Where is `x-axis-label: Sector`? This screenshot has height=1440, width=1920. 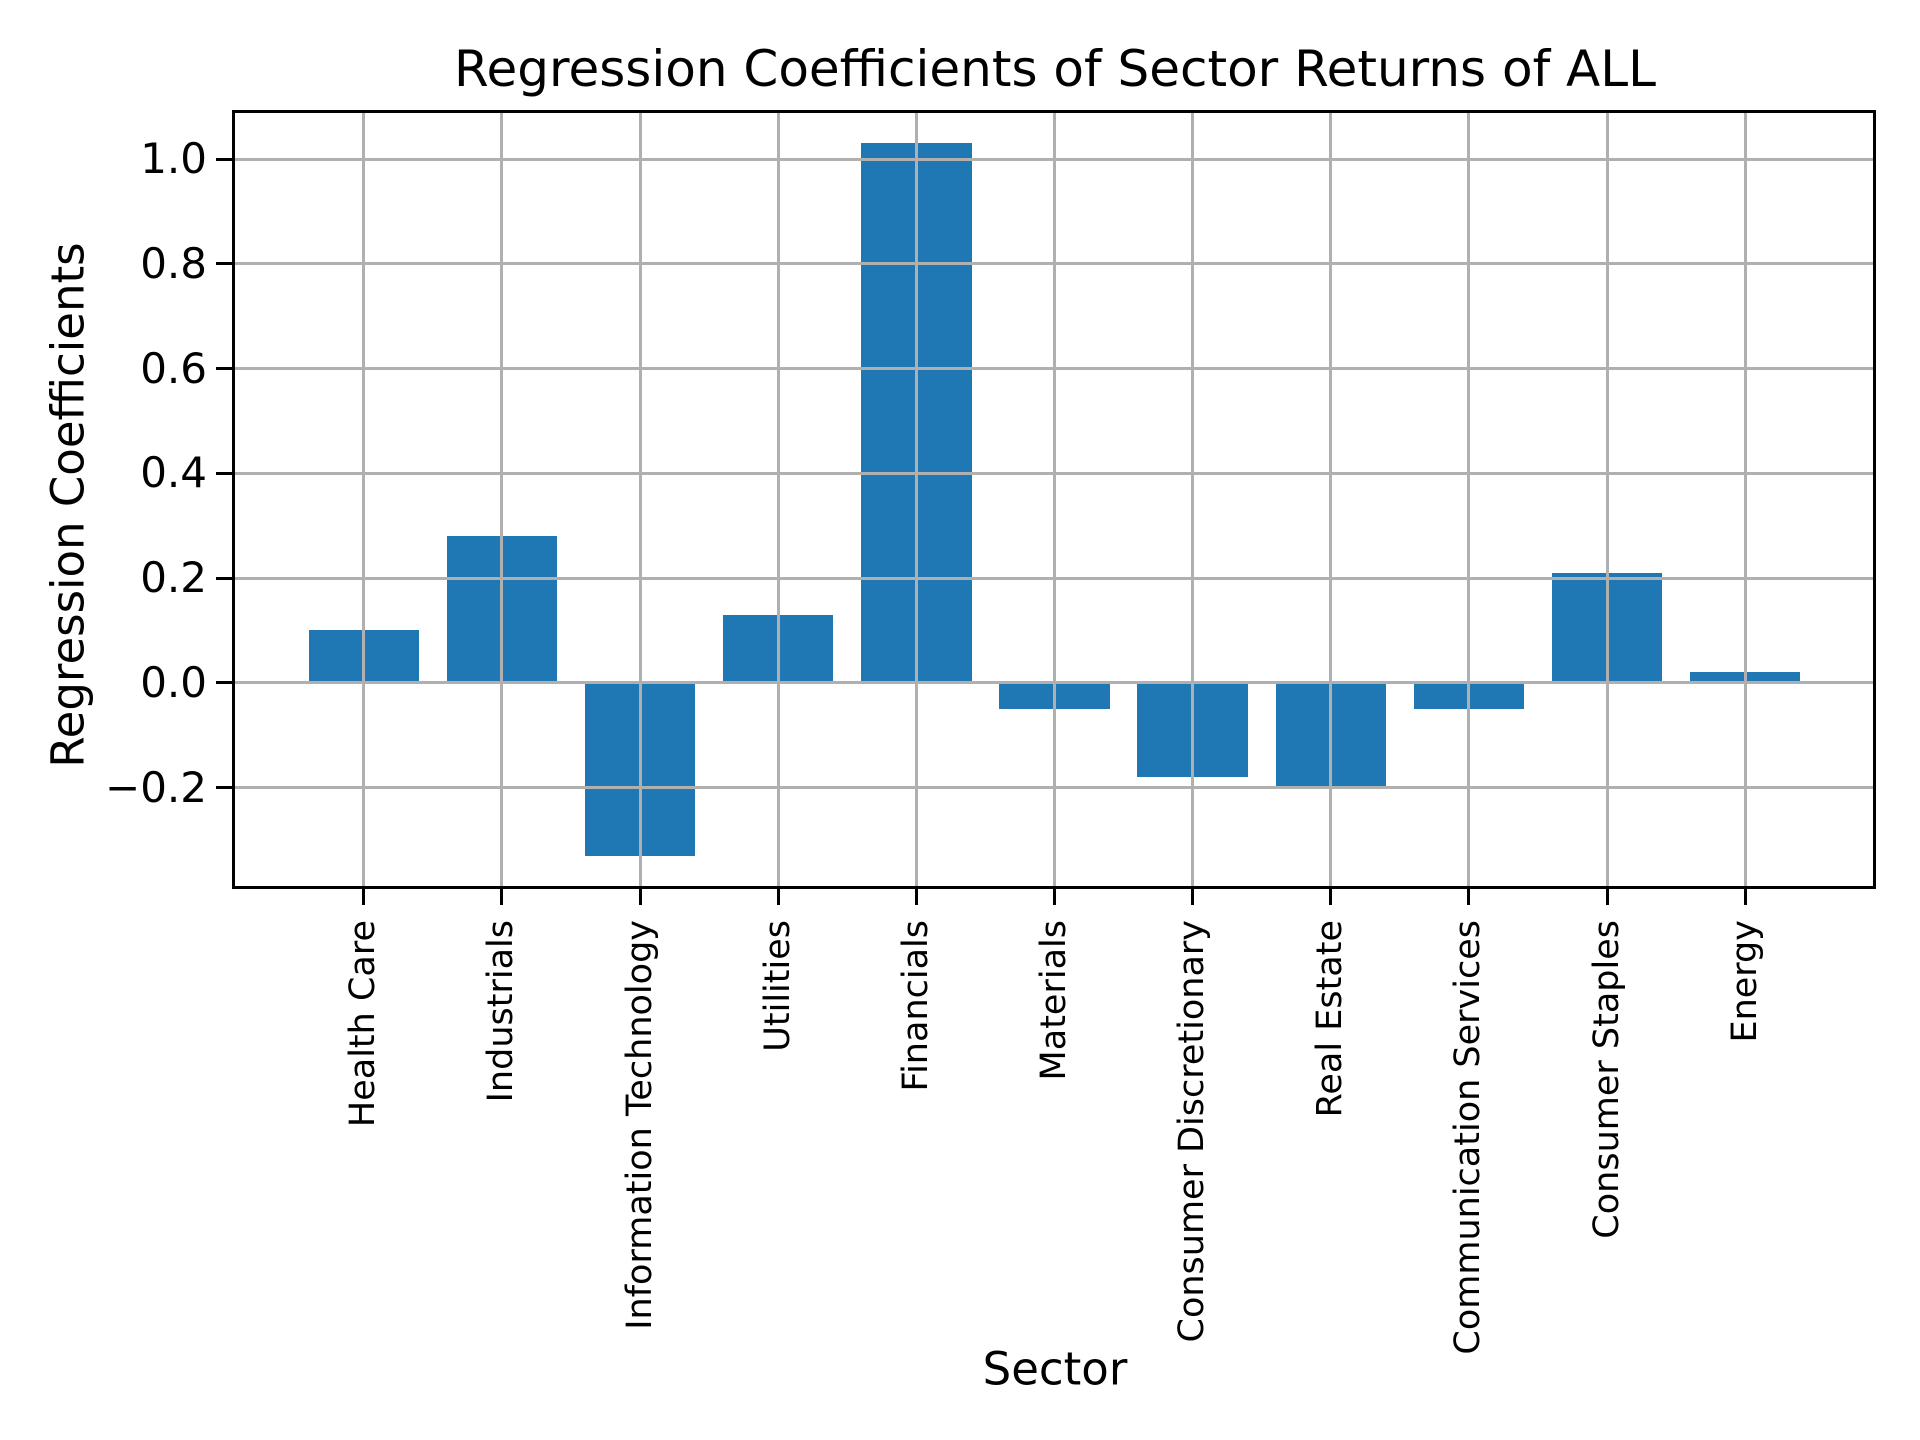 x-axis-label: Sector is located at coordinates (1055, 1369).